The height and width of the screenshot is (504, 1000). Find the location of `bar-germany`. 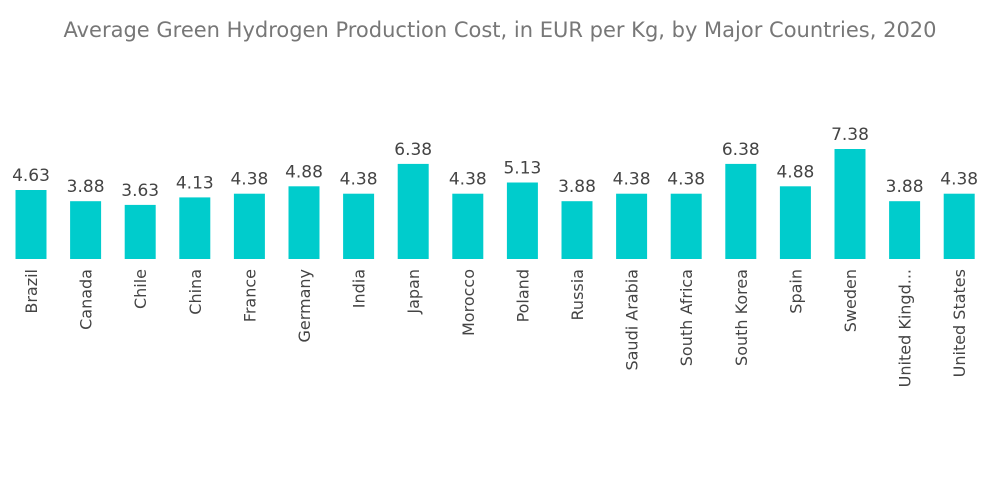

bar-germany is located at coordinates (304, 222).